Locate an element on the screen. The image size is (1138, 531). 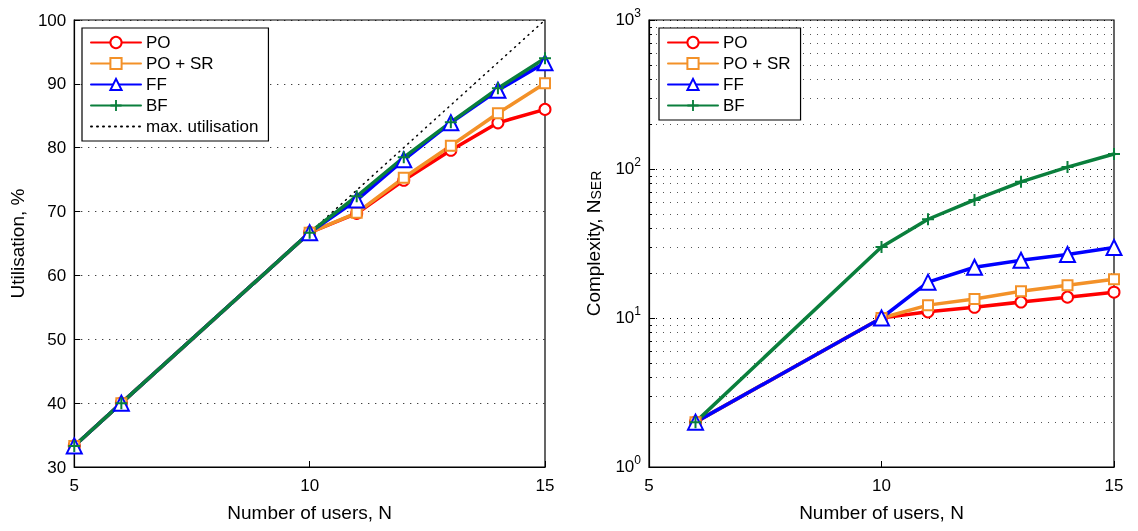
y-tick-label: 10$^{2}$ is located at coordinates (628, 167).